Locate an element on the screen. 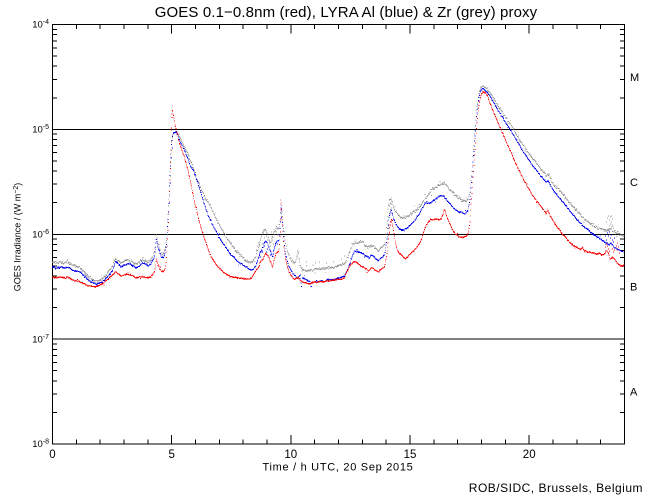  svg-text: 10 is located at coordinates (290, 455).